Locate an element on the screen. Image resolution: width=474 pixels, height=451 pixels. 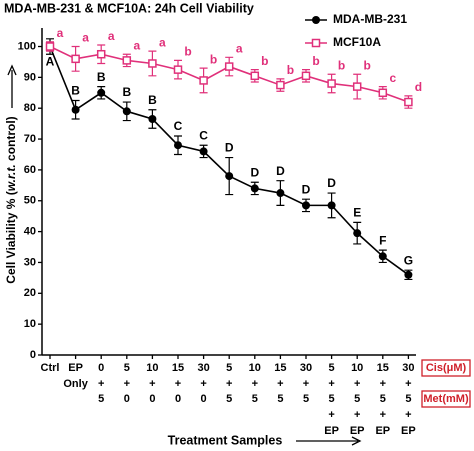
y-tick-label: 40 is located at coordinates (30, 232).